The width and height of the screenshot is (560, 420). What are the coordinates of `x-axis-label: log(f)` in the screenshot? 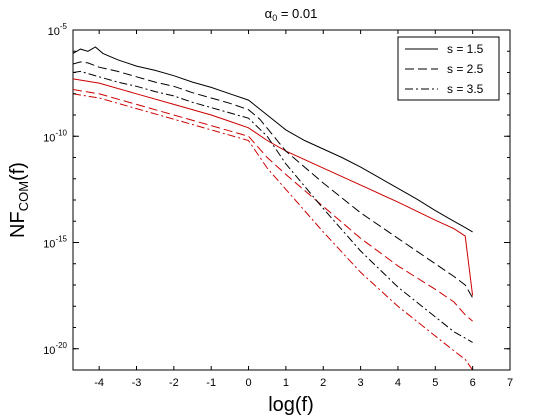 It's located at (291, 405).